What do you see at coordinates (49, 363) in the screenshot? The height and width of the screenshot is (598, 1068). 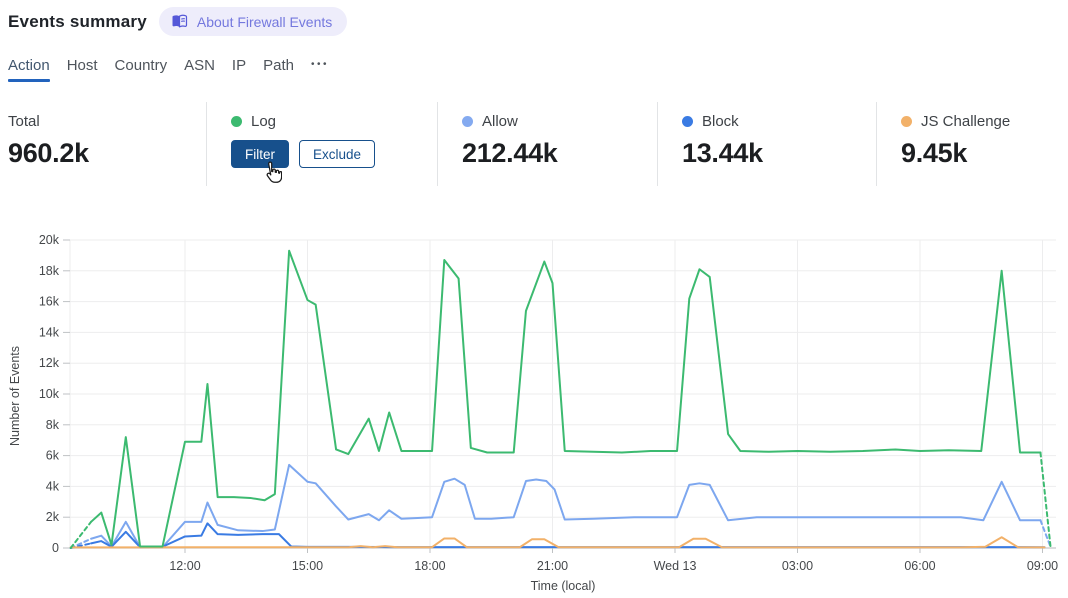 I see `y-tick-label: 12k` at bounding box center [49, 363].